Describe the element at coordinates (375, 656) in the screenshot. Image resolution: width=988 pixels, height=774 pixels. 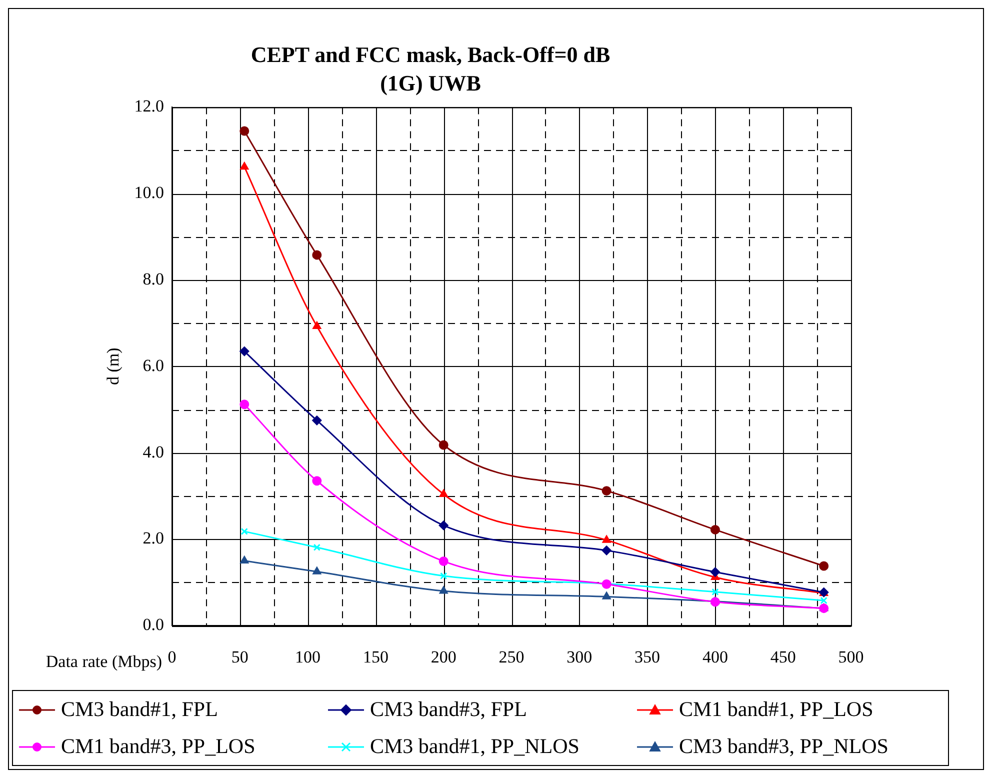
I see `x-tick-label: 150` at that location.